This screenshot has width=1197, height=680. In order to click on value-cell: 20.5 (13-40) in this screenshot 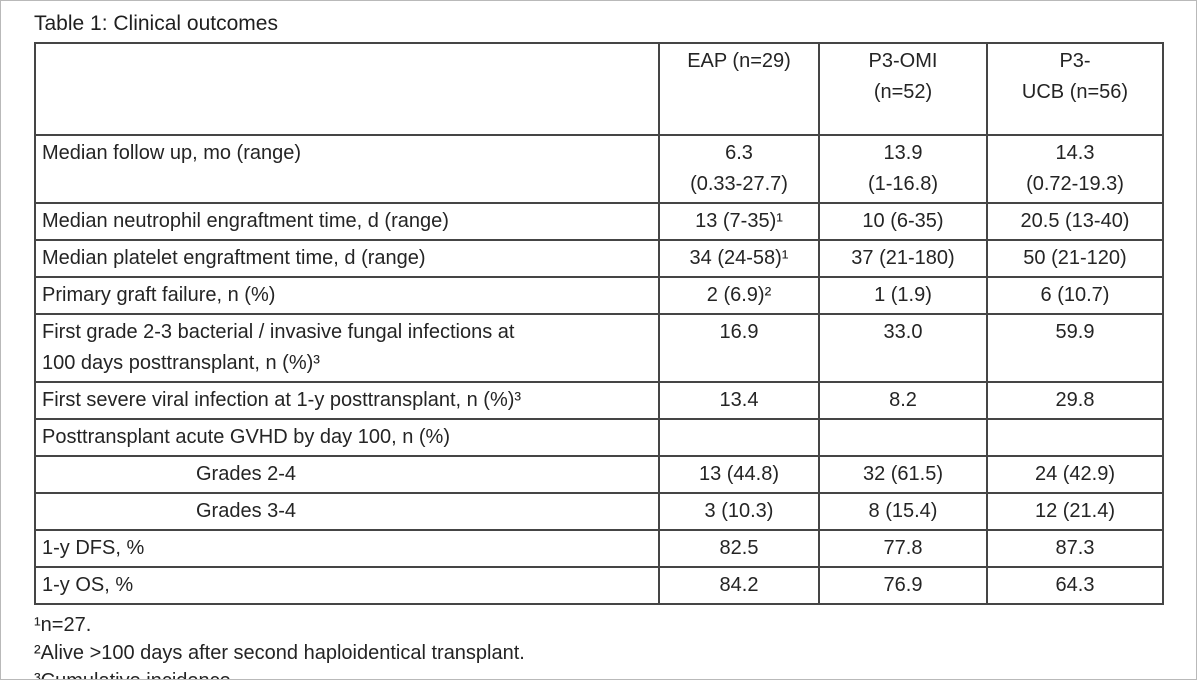, I will do `click(1075, 222)`.